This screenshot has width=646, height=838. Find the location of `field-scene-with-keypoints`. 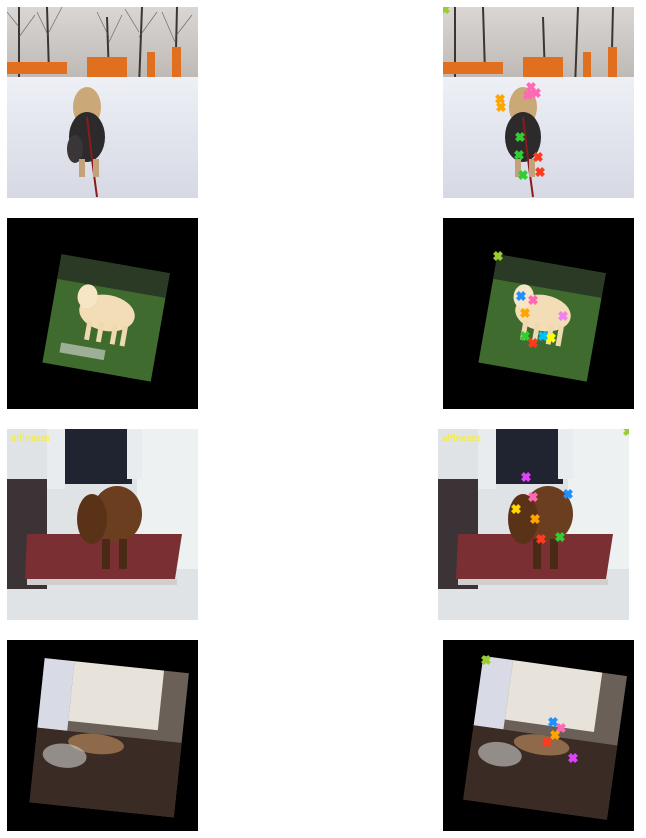

field-scene-with-keypoints is located at coordinates (538, 313).